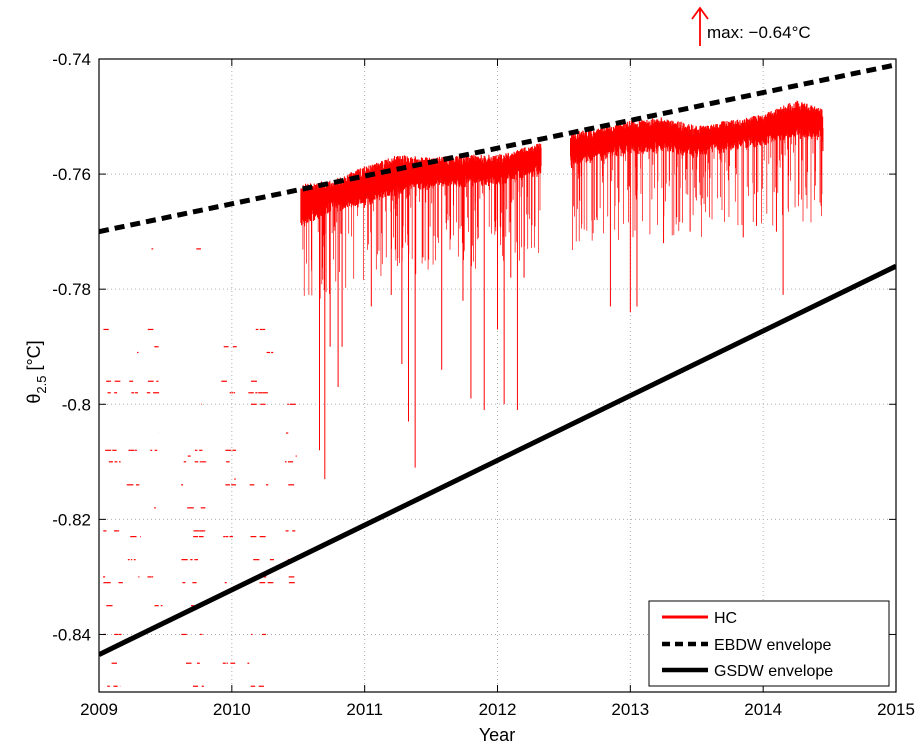 This screenshot has height=747, width=920. Describe the element at coordinates (497, 735) in the screenshot. I see `x-axis-label: Year` at that location.